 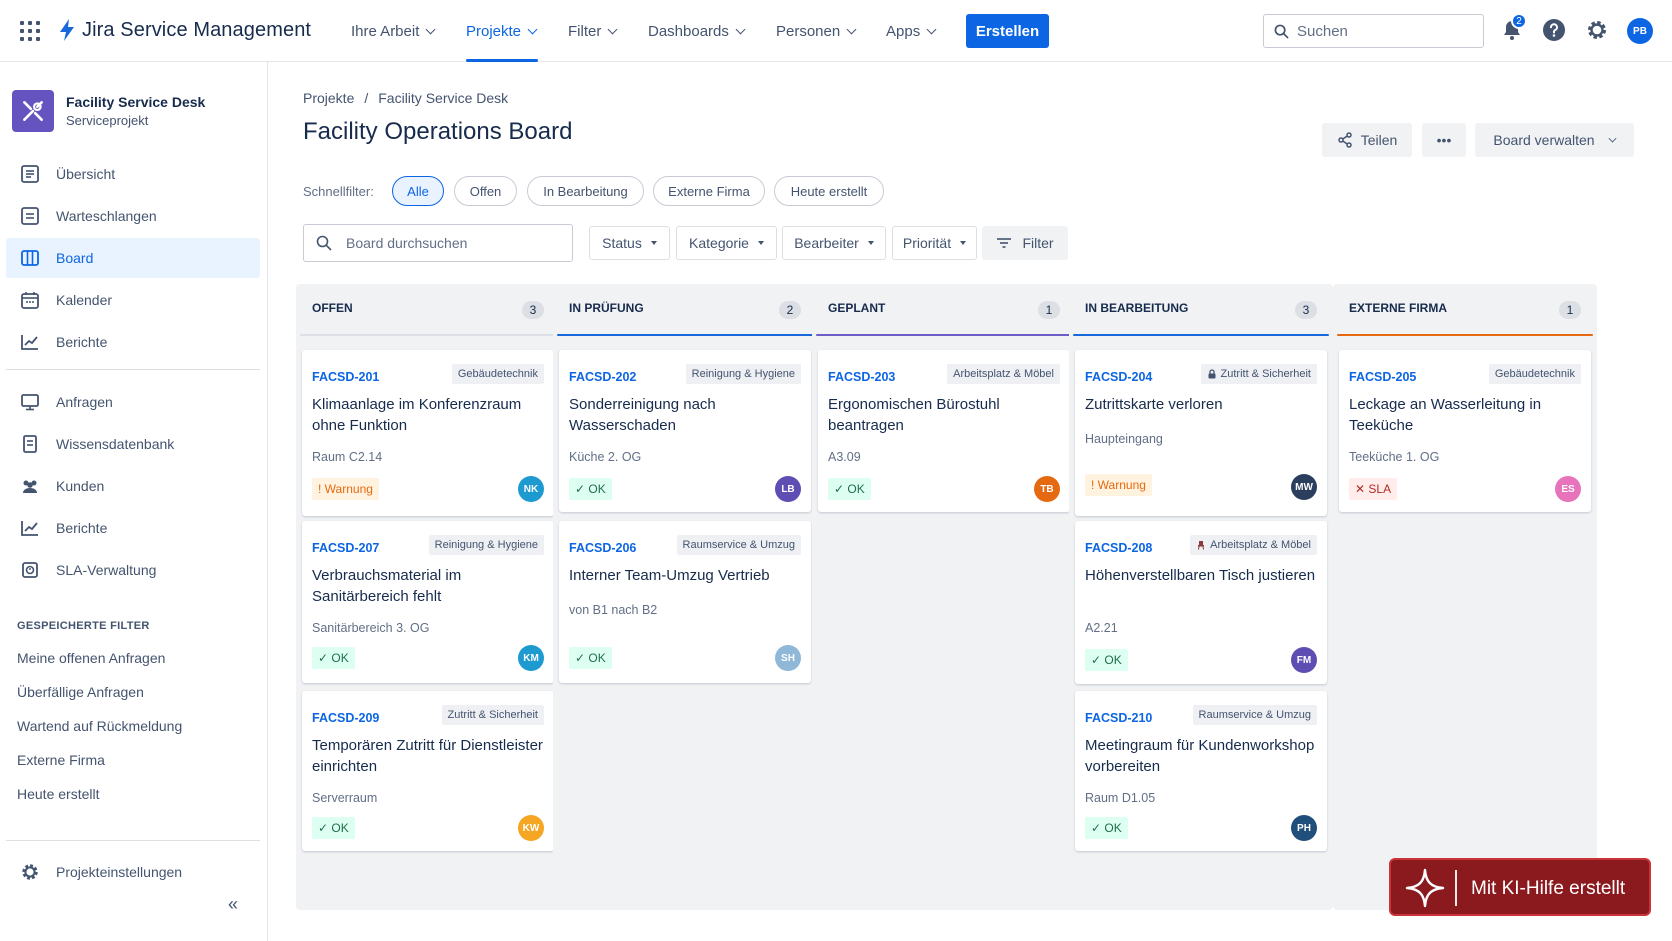 I want to click on issue-key: FACSD-204, so click(x=1119, y=377).